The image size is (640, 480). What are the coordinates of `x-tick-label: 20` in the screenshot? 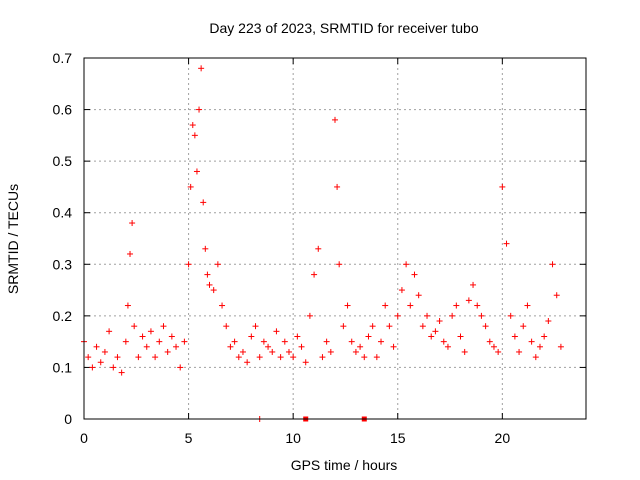 It's located at (503, 438).